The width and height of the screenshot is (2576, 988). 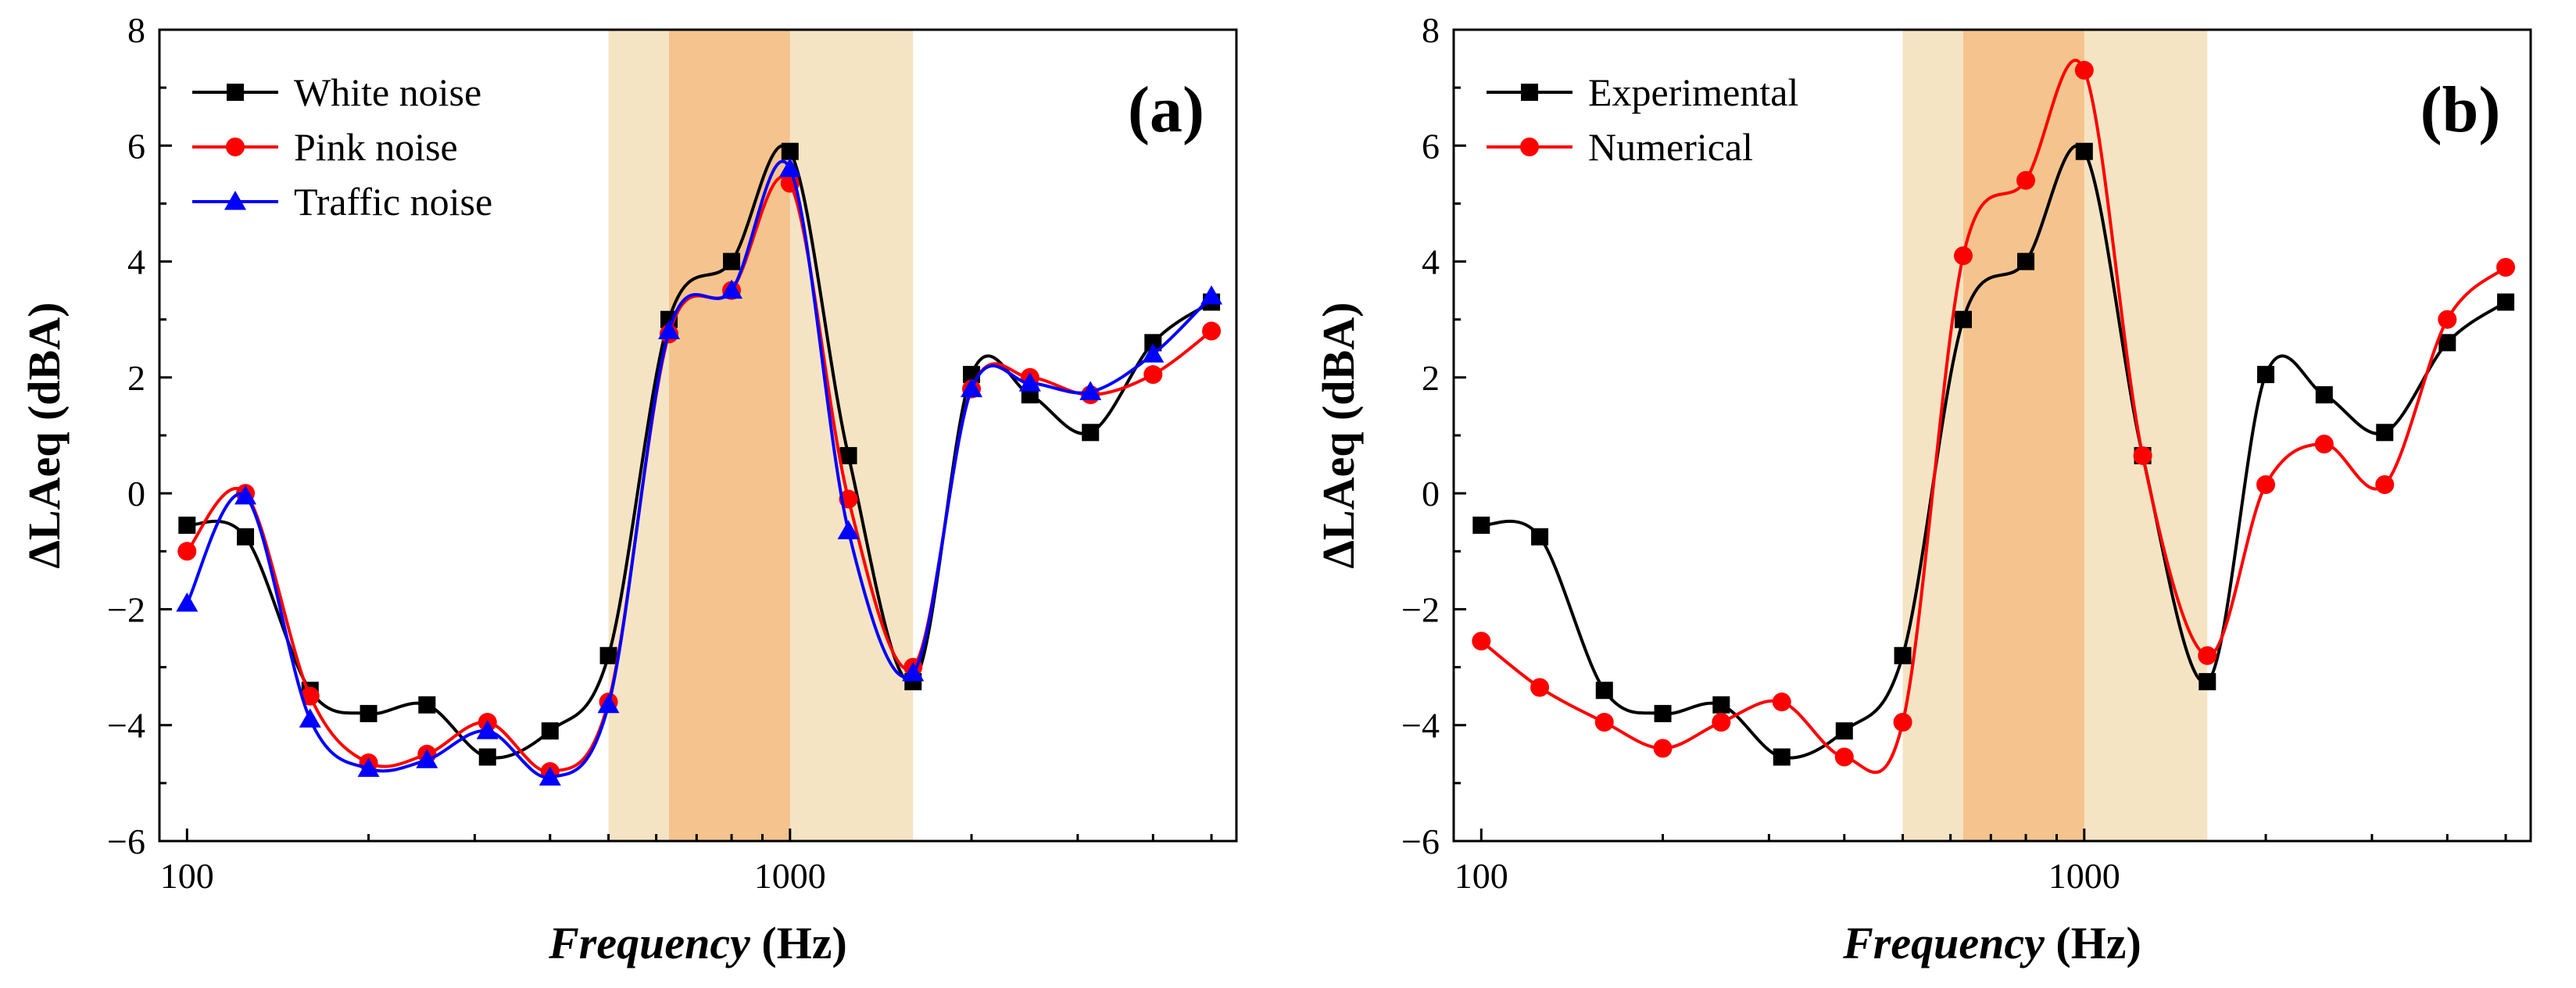 What do you see at coordinates (1693, 92) in the screenshot?
I see `legend-label: Experimental` at bounding box center [1693, 92].